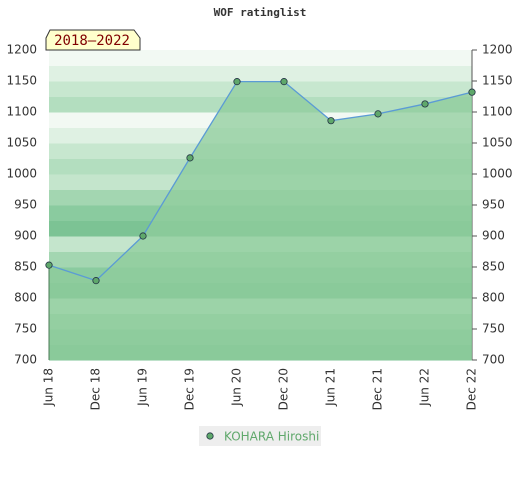 The width and height of the screenshot is (520, 480). What do you see at coordinates (497, 112) in the screenshot?
I see `y2-tick-label: 1100` at bounding box center [497, 112].